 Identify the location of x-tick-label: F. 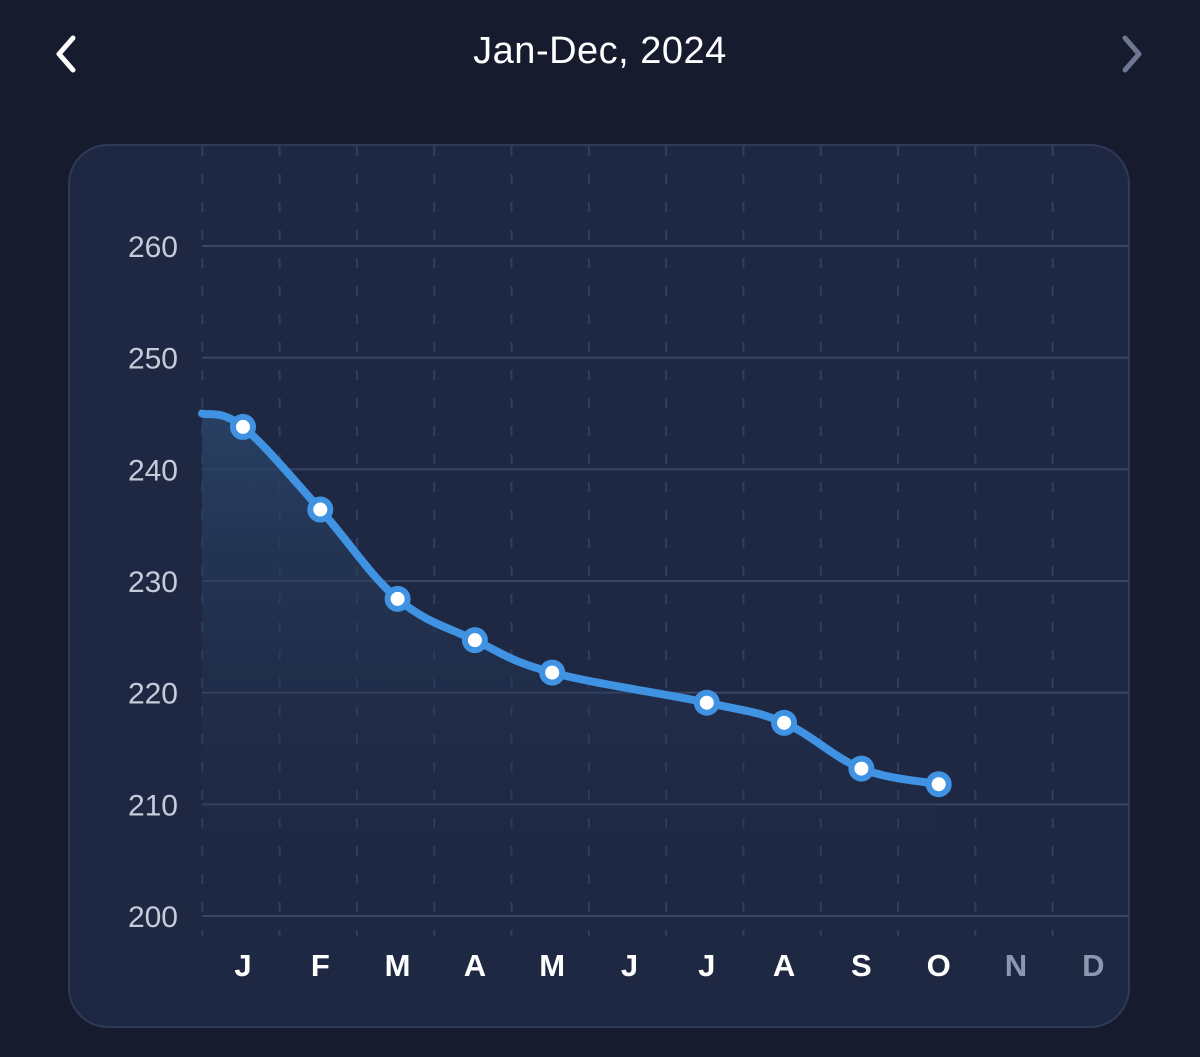
(320, 965).